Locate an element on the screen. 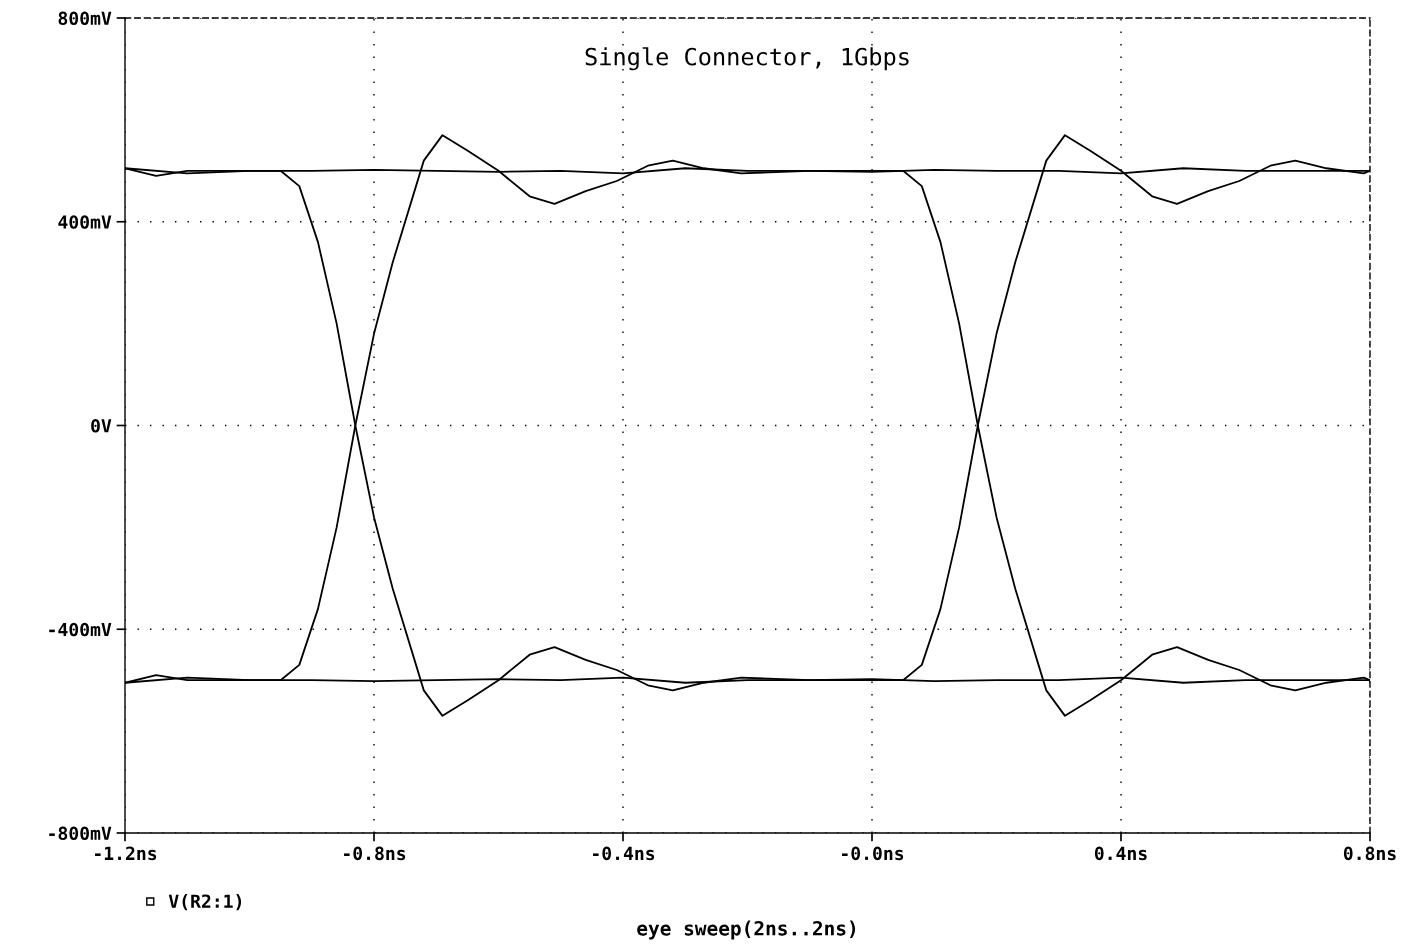 The width and height of the screenshot is (1401, 951). x-tick-label: -0.0ns is located at coordinates (873, 853).